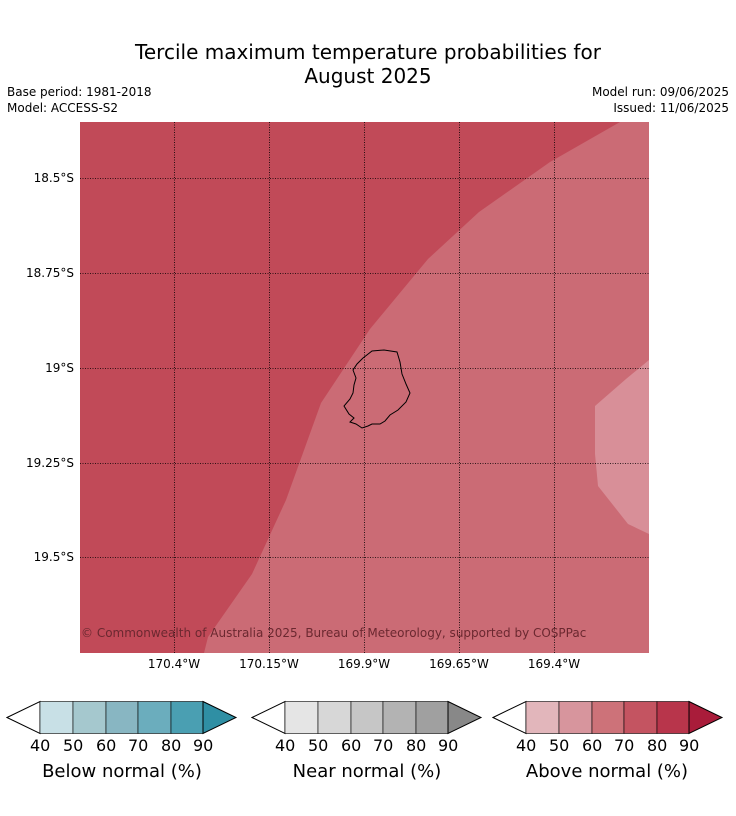 Image resolution: width=736 pixels, height=816 pixels. Describe the element at coordinates (220, 717) in the screenshot. I see `colorbar-below-over` at that location.